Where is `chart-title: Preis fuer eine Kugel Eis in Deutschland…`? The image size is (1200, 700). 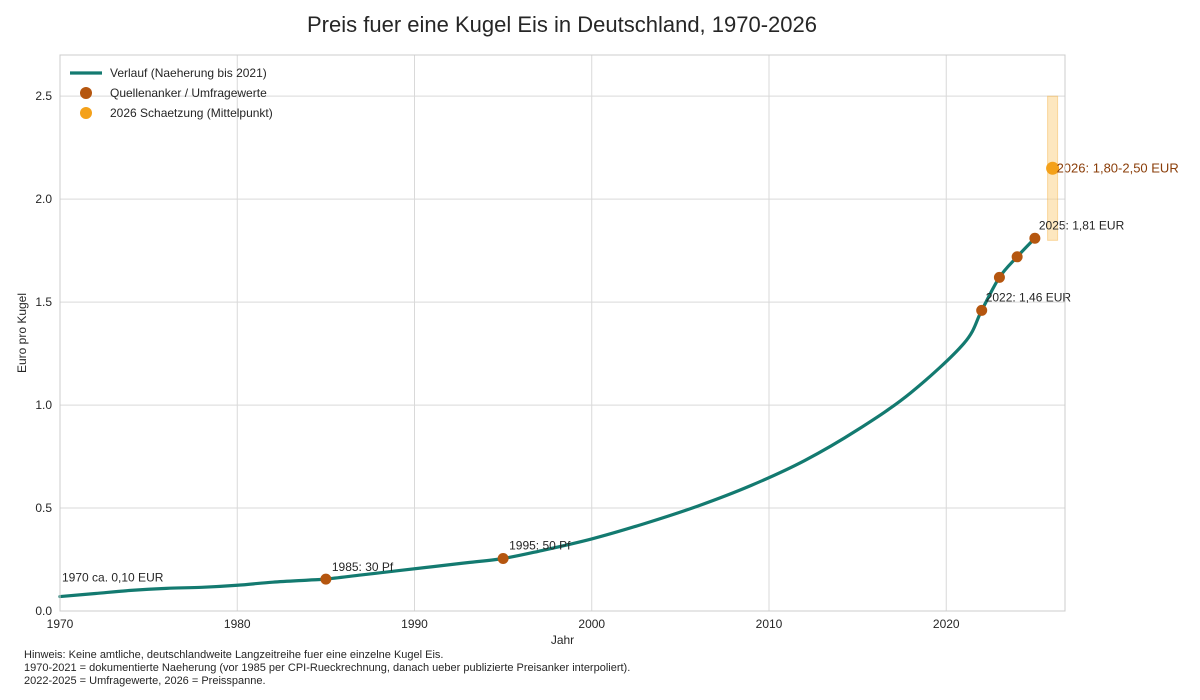
chart-title: Preis fuer eine Kugel Eis in Deutschland… is located at coordinates (562, 24).